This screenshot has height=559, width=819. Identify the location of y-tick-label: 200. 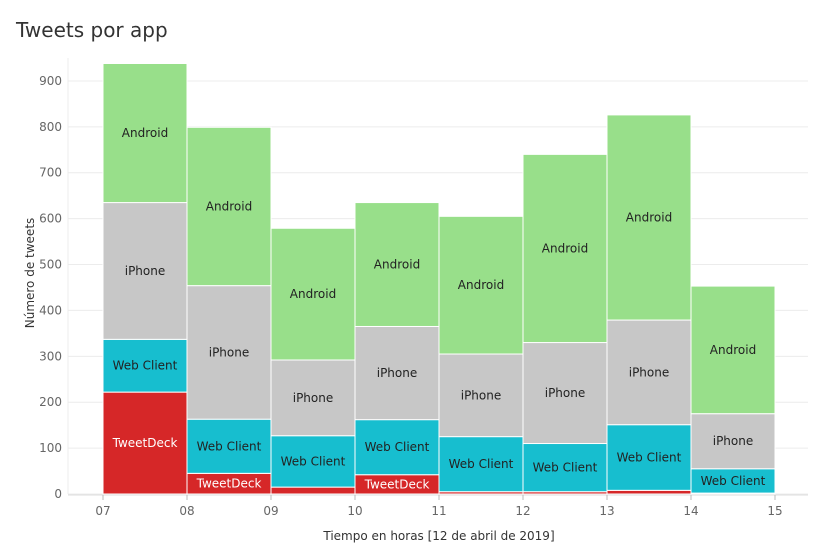
(50, 402).